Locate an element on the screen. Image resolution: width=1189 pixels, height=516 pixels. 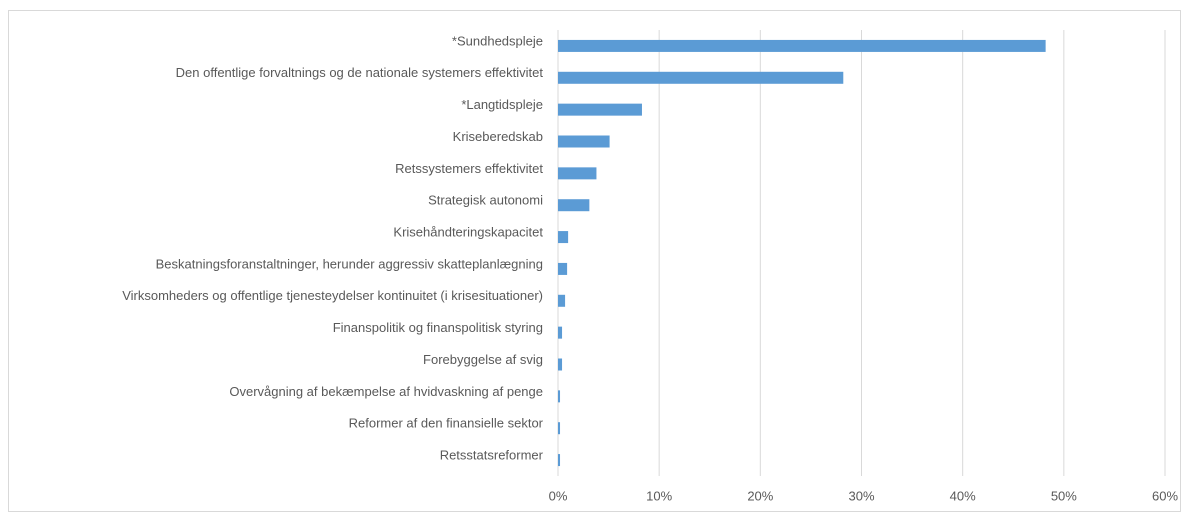
x-tick-label: 60% is located at coordinates (1165, 495).